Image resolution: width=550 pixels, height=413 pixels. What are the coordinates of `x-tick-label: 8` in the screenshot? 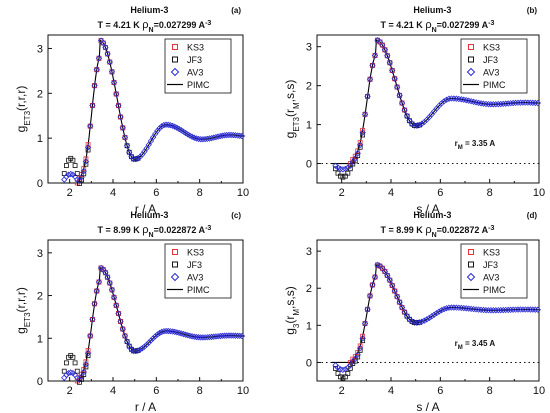 It's located at (200, 391).